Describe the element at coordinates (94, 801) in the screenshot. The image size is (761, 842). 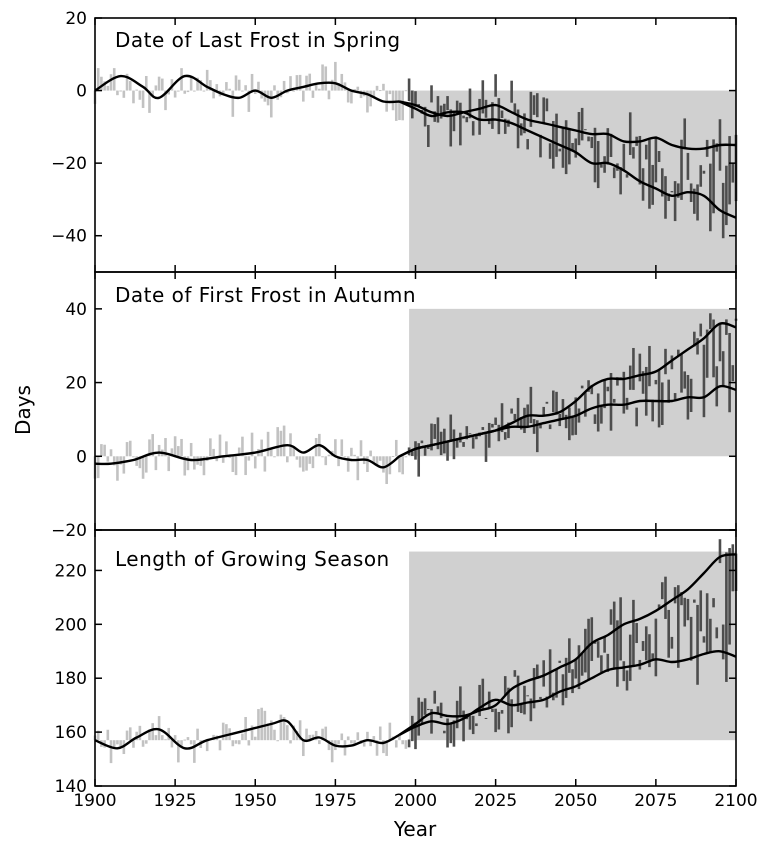
I see `x-tick-label: 1900` at that location.